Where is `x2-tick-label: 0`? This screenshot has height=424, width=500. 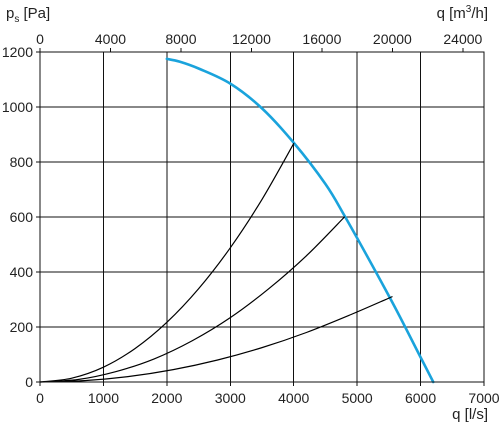
x2-tick-label: 0 is located at coordinates (40, 39).